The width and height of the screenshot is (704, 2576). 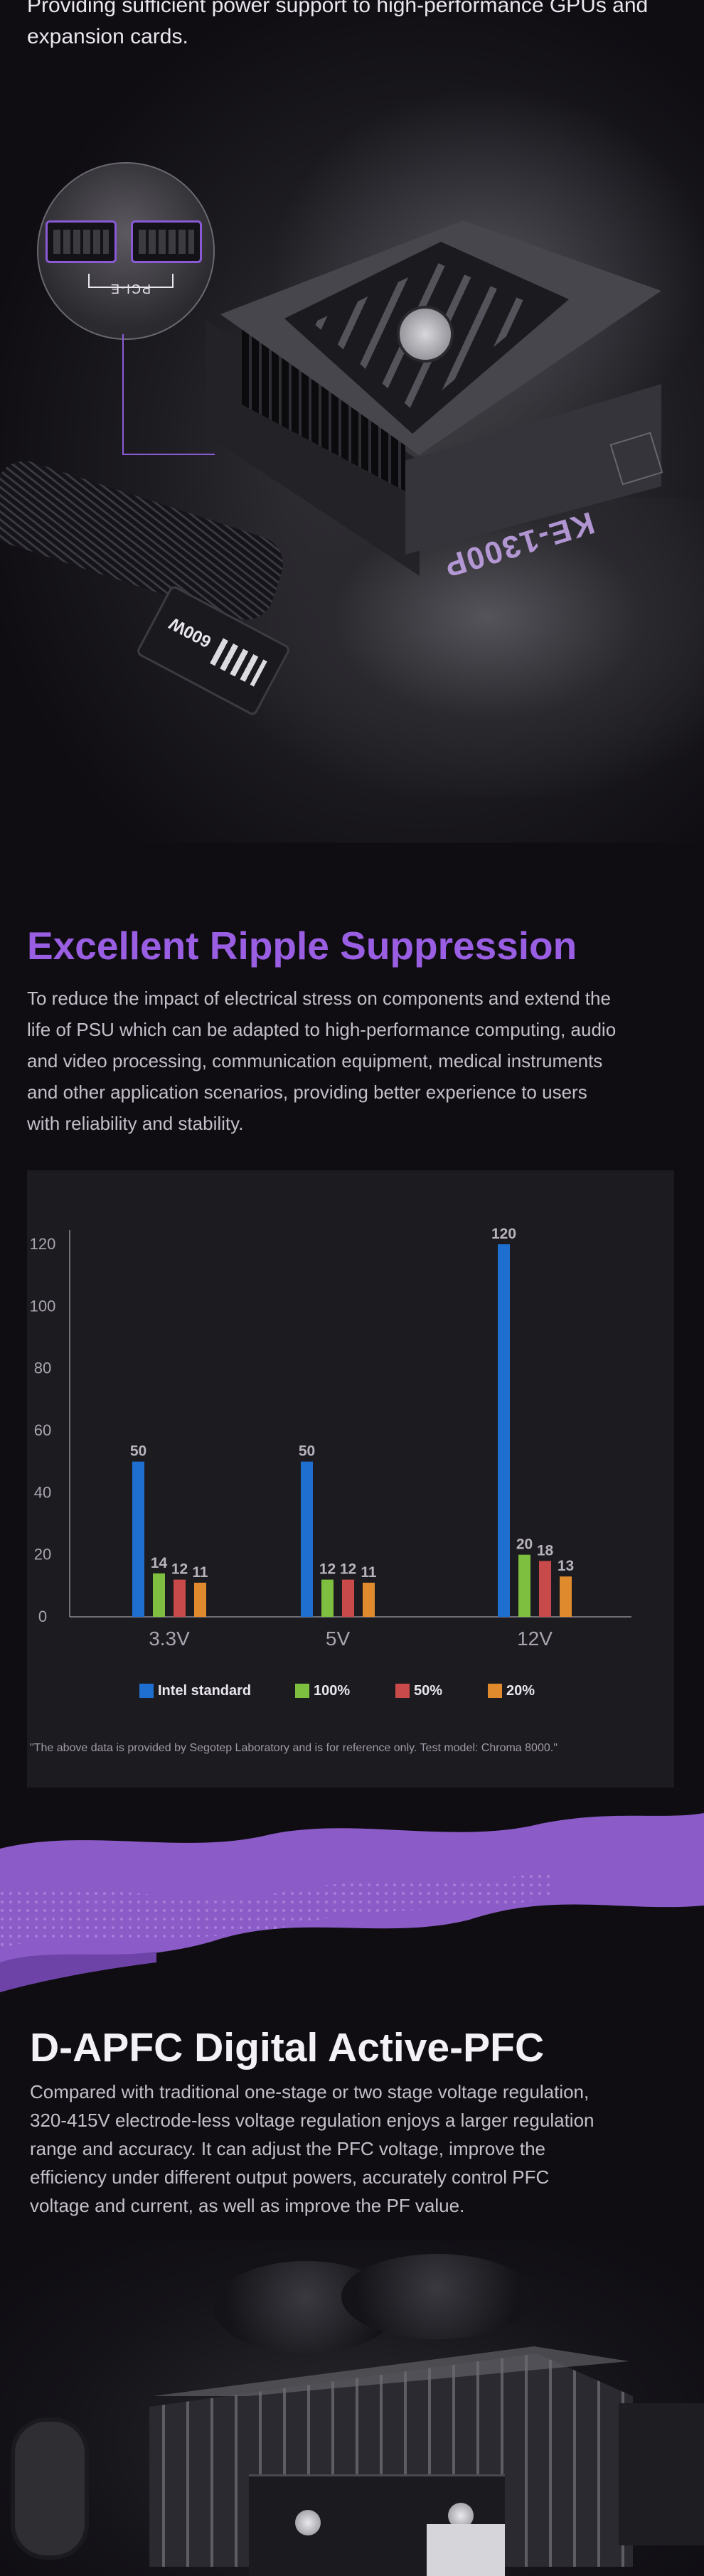 I want to click on y-tick-label: 40, so click(x=42, y=1492).